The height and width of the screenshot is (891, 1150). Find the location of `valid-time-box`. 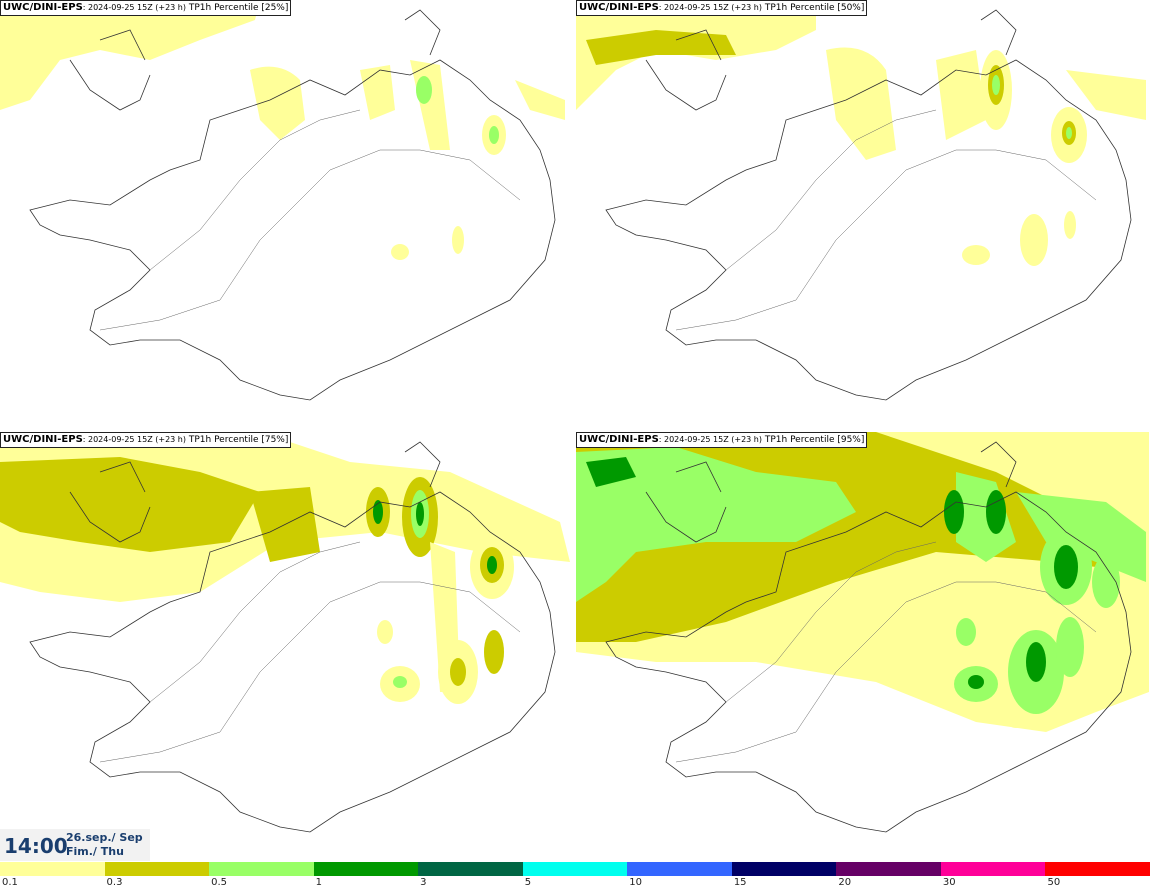

valid-time-box is located at coordinates (75, 845).